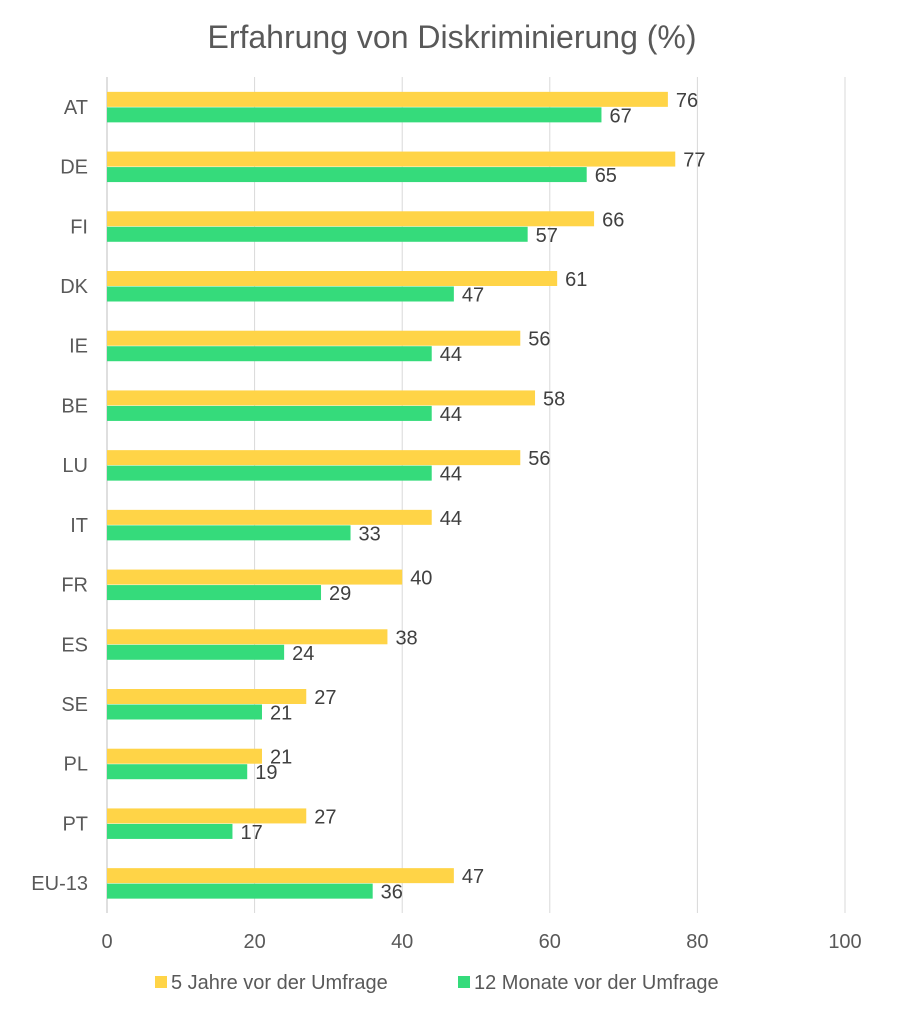  I want to click on category-label: LU, so click(75, 466).